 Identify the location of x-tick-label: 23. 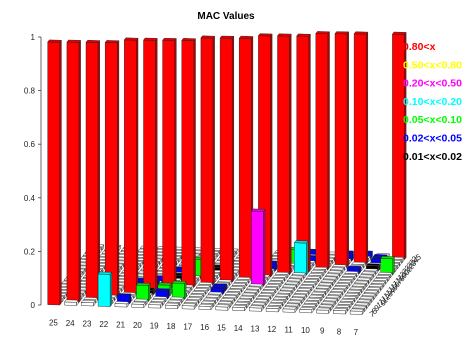
(87, 323).